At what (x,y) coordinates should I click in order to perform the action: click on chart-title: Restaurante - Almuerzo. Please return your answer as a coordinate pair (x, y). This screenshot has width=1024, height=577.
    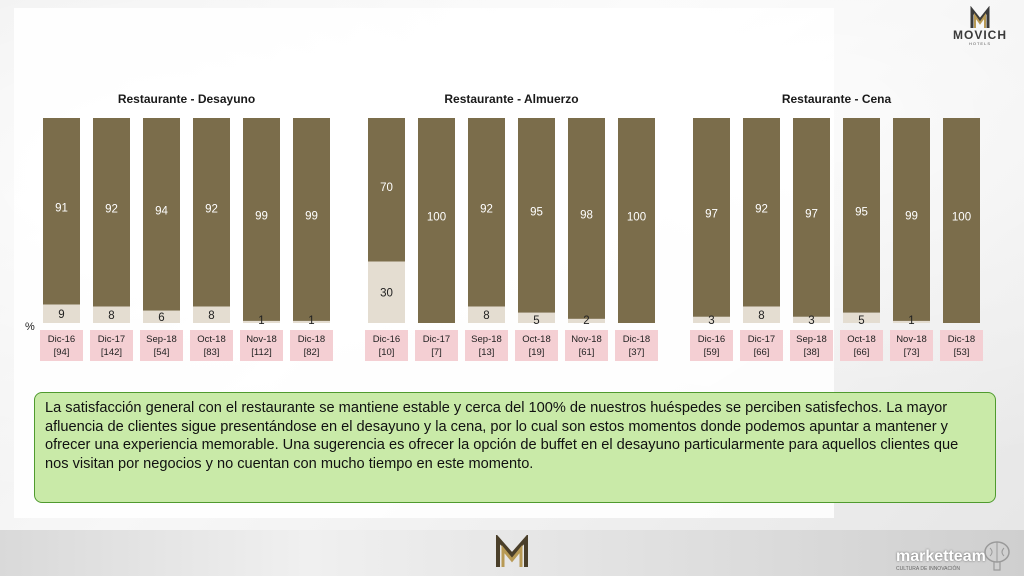
    Looking at the image, I should click on (511, 99).